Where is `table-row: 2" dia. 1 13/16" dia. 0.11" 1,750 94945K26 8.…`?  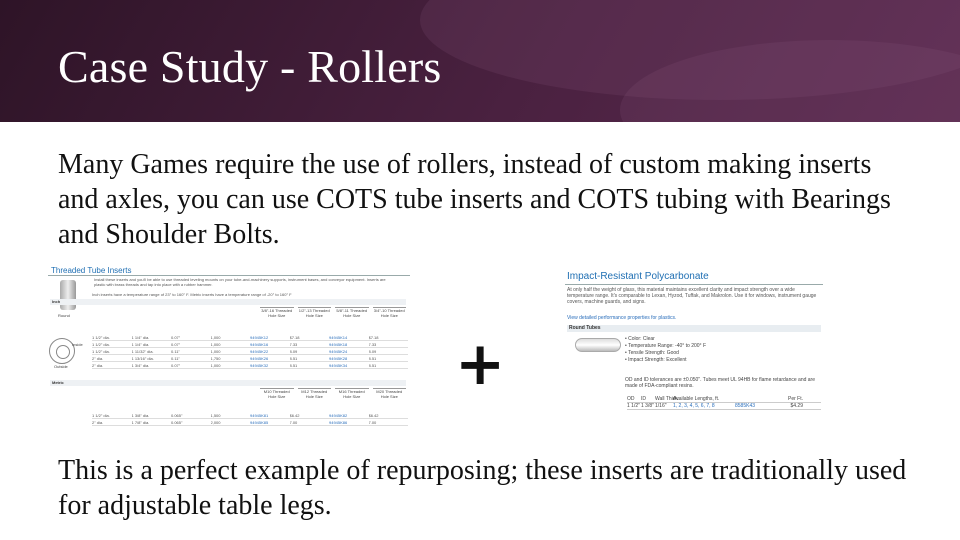 table-row: 2" dia. 1 13/16" dia. 0.11" 1,750 94945K26 8.… is located at coordinates (250, 358).